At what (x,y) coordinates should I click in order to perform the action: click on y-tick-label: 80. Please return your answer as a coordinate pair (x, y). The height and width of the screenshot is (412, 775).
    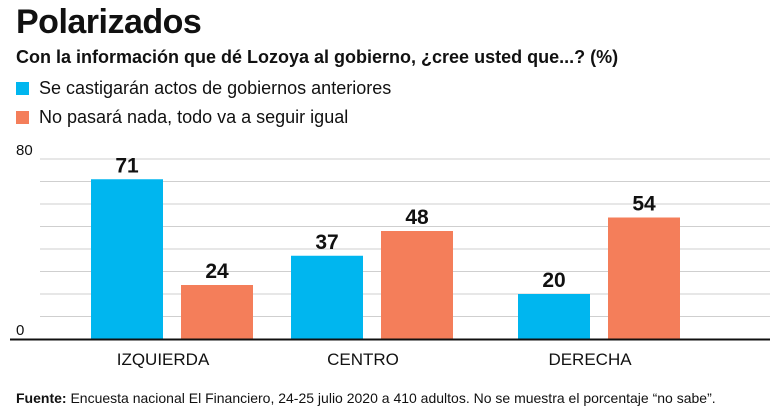
    Looking at the image, I should click on (24, 150).